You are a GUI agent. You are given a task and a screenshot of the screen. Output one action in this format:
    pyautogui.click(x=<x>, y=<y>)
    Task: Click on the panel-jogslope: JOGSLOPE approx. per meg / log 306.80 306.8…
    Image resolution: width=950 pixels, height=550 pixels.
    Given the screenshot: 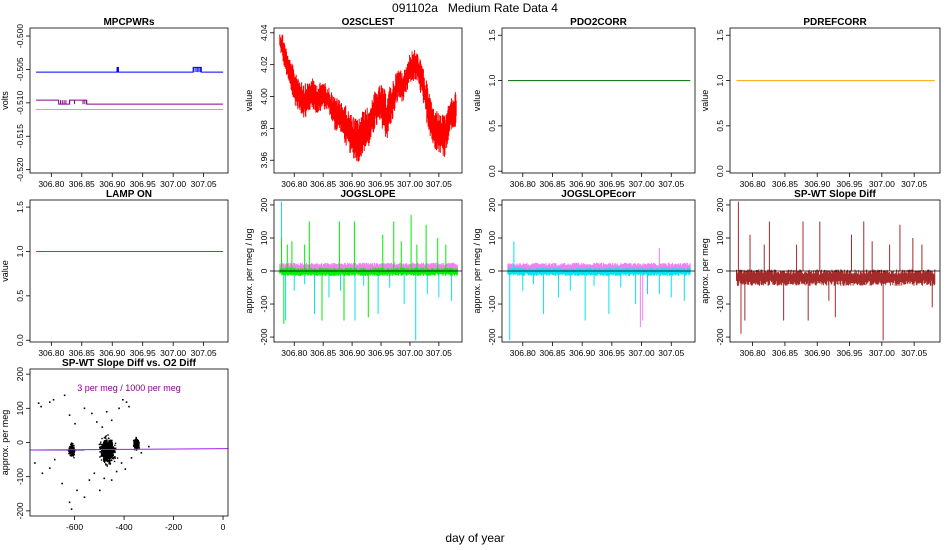 What is the action you would take?
    pyautogui.click(x=353, y=273)
    